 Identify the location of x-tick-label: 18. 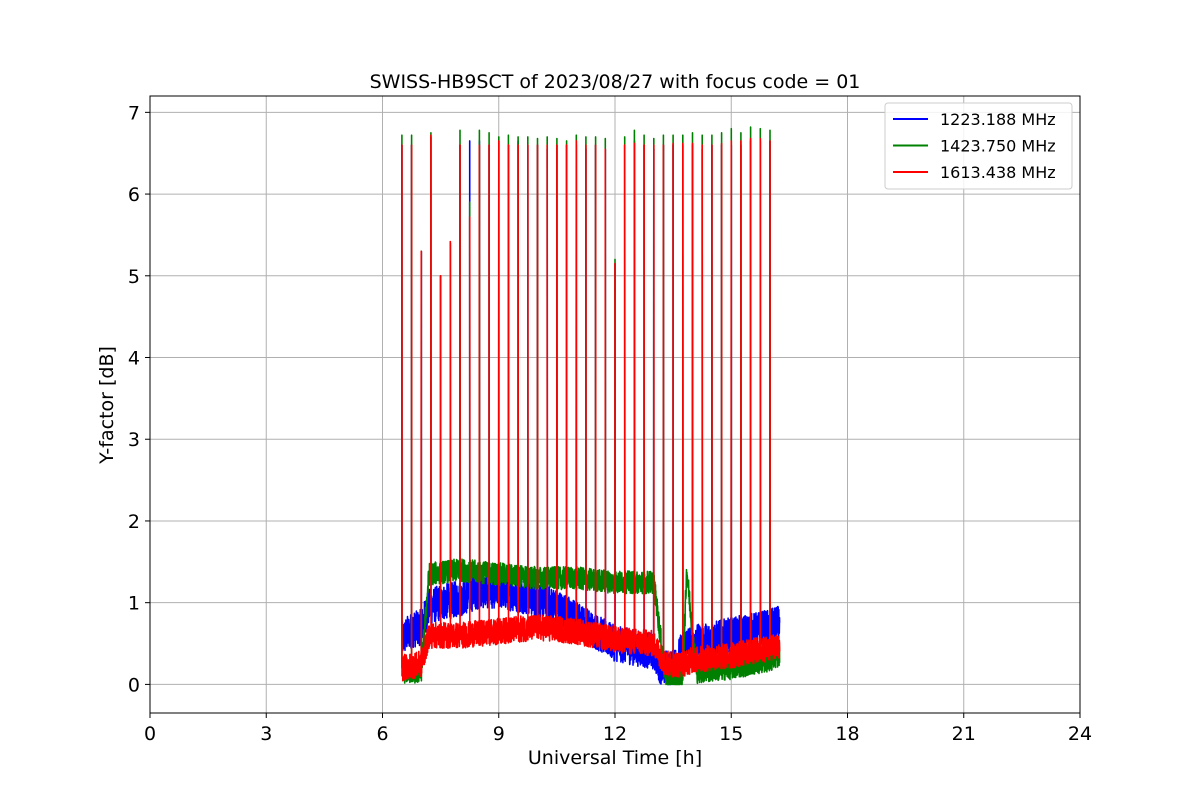
(847, 734).